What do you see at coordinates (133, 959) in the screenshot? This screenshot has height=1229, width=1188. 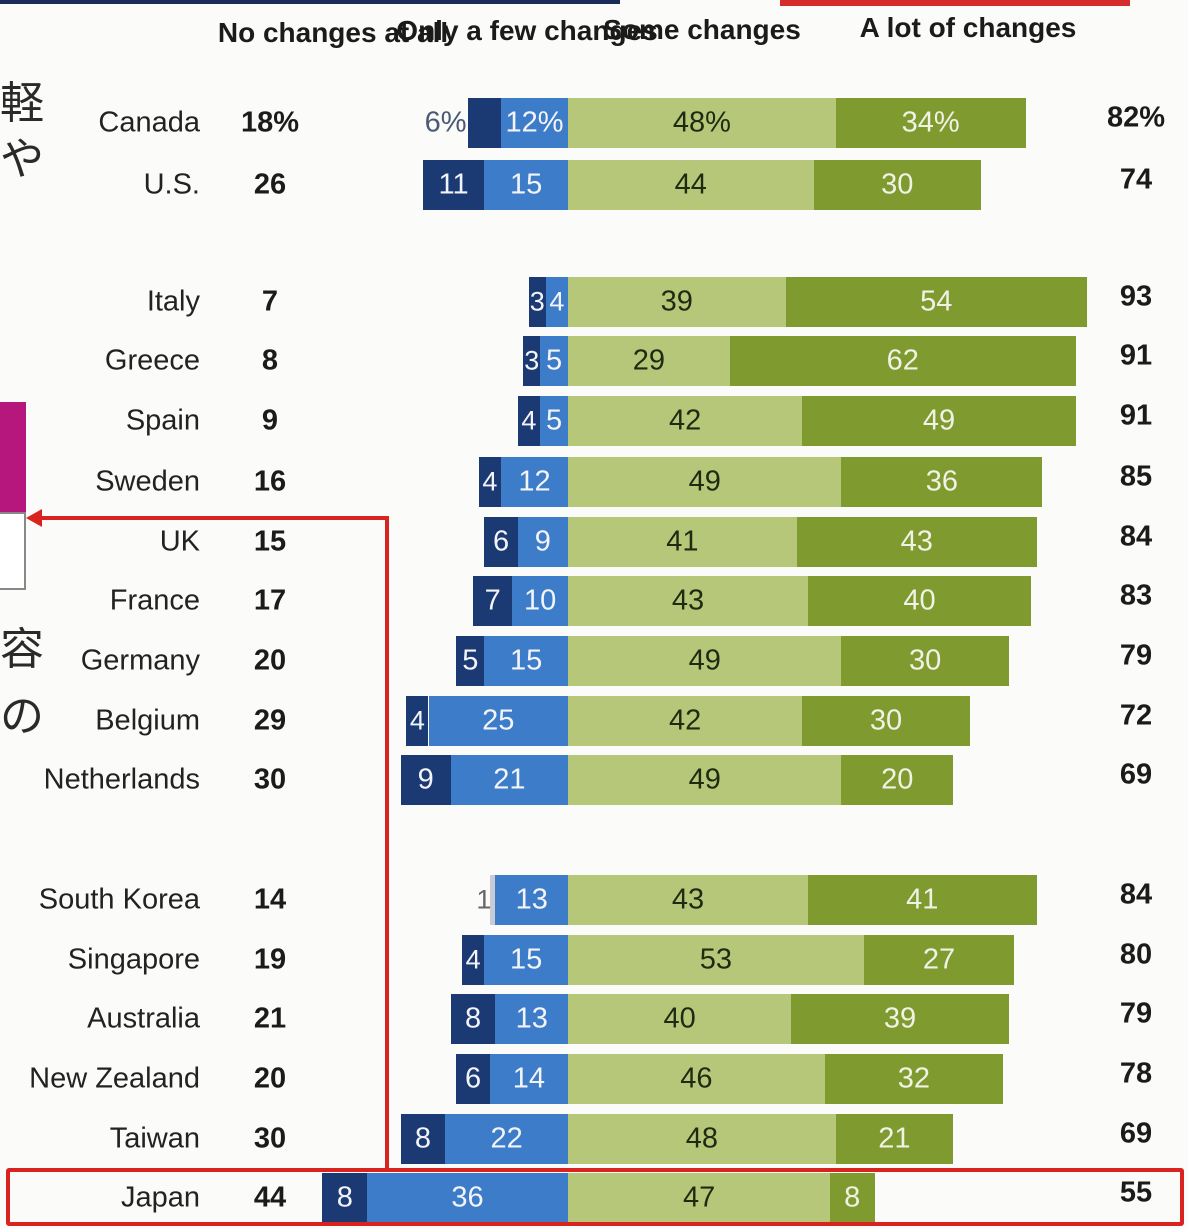 I see `country-label: Singapore` at bounding box center [133, 959].